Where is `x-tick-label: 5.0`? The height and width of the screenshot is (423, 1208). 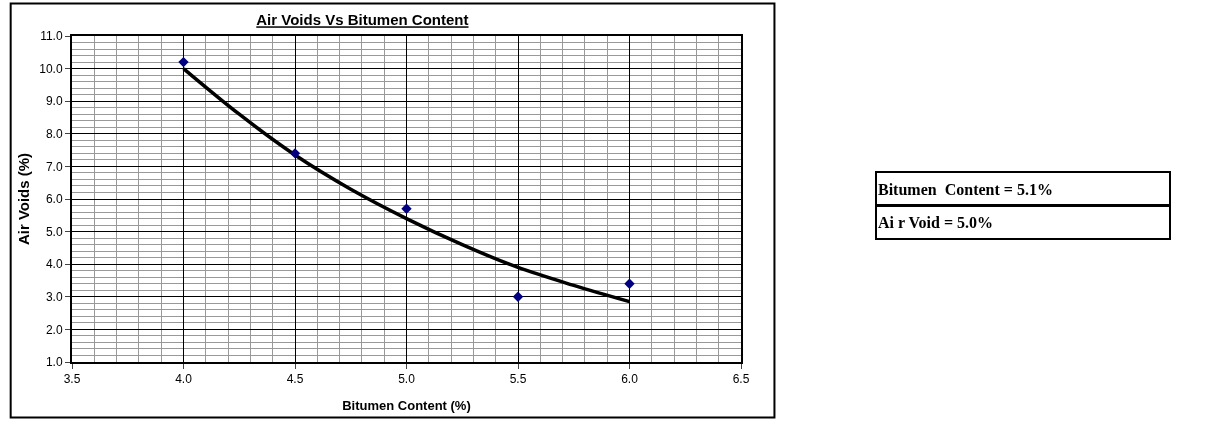
x-tick-label: 5.0 is located at coordinates (407, 379).